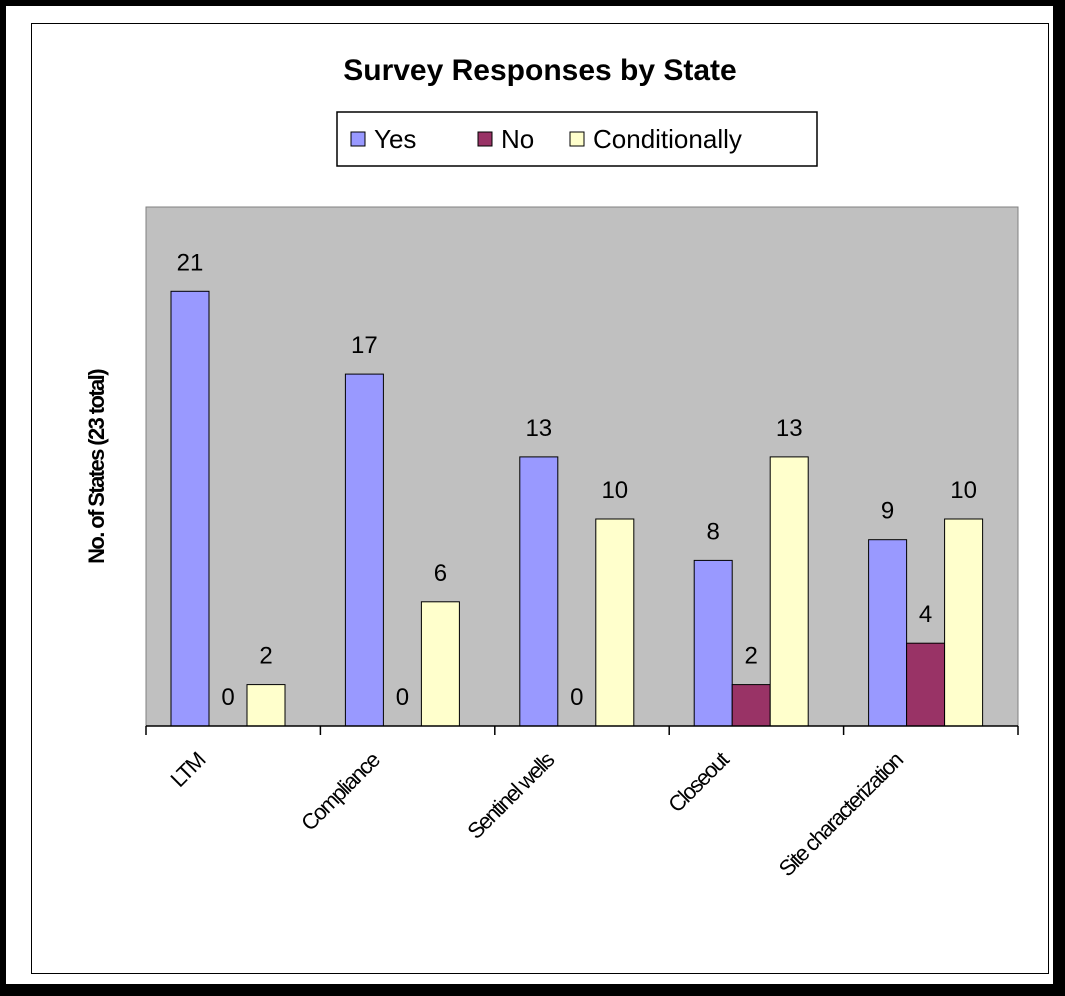 The image size is (1065, 996). I want to click on category-label-1: LTM, so click(187, 770).